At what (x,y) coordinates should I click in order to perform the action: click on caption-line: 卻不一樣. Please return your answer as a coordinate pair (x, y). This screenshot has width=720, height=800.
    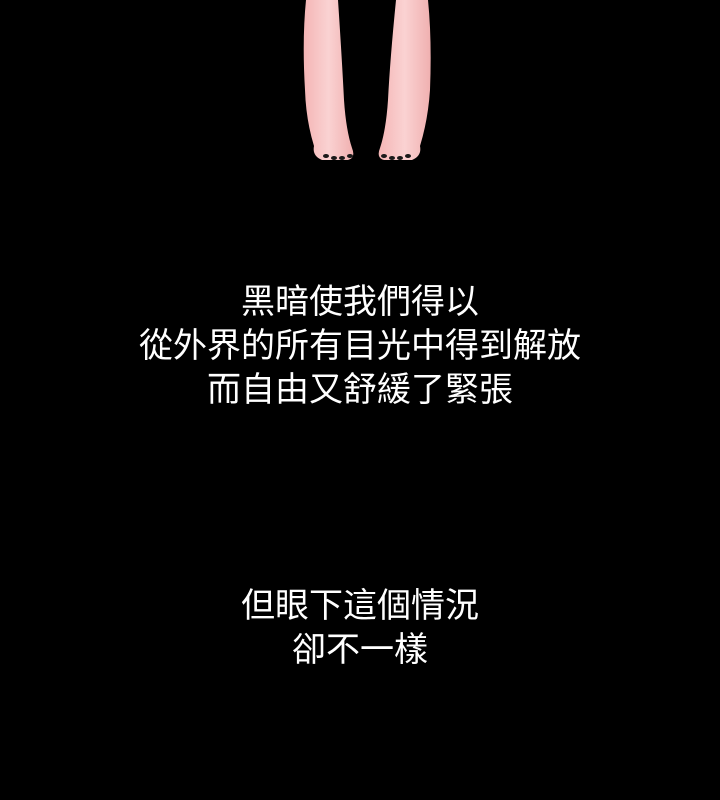
    Looking at the image, I should click on (360, 650).